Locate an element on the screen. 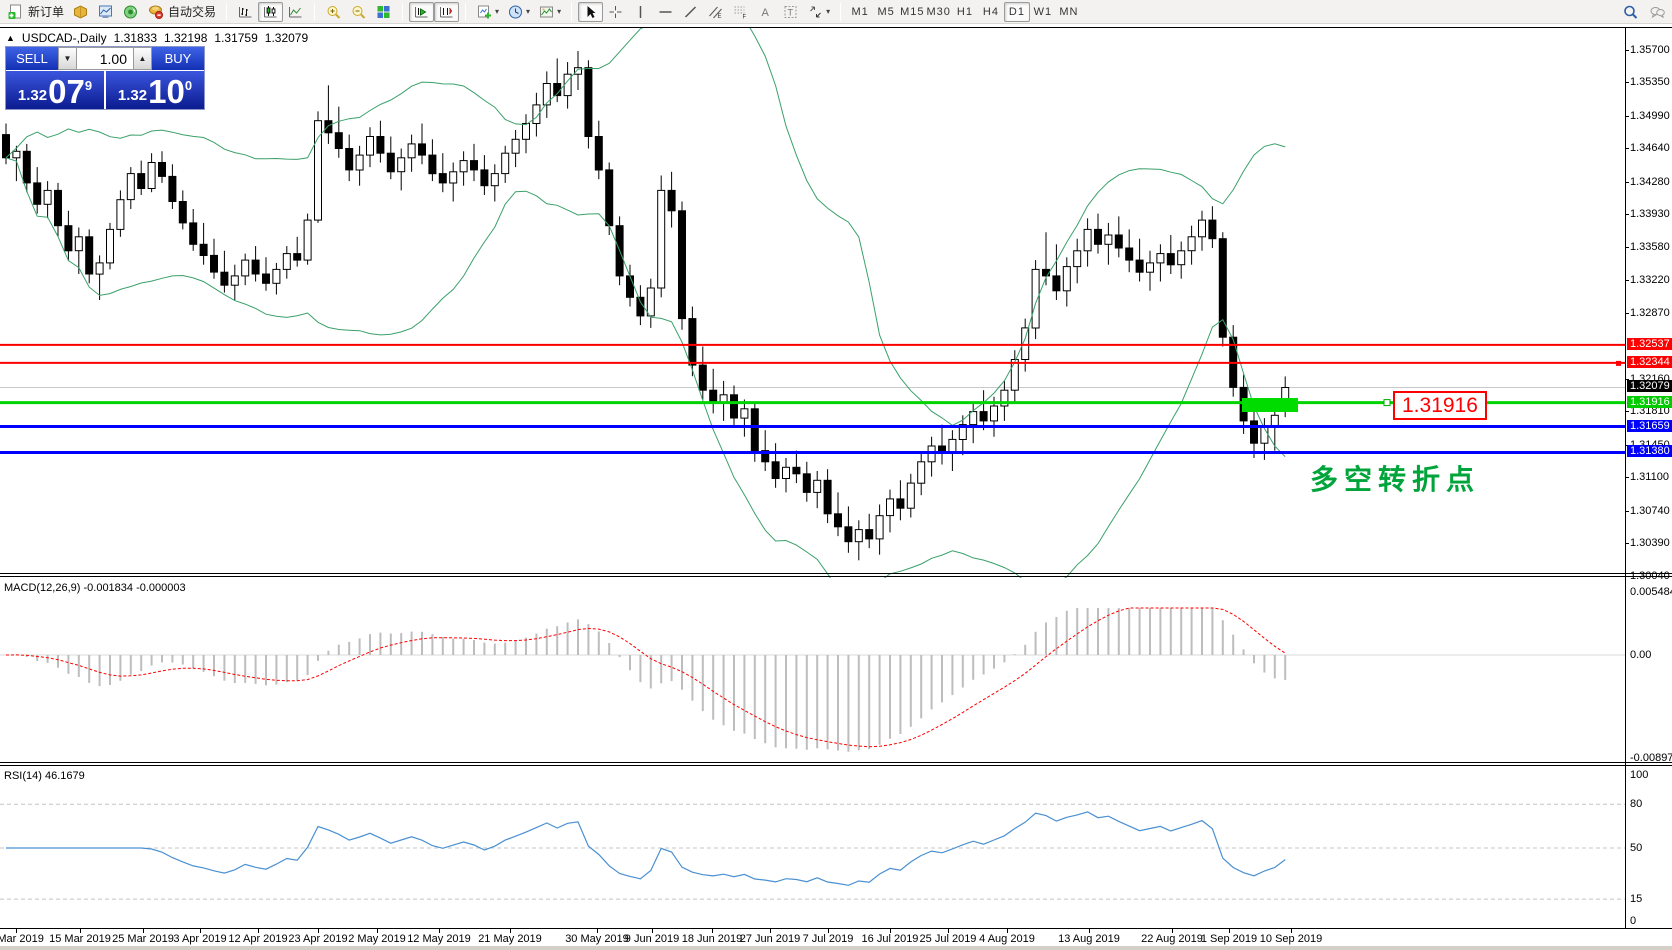 This screenshot has width=1672, height=950. vline-tool-button is located at coordinates (640, 12).